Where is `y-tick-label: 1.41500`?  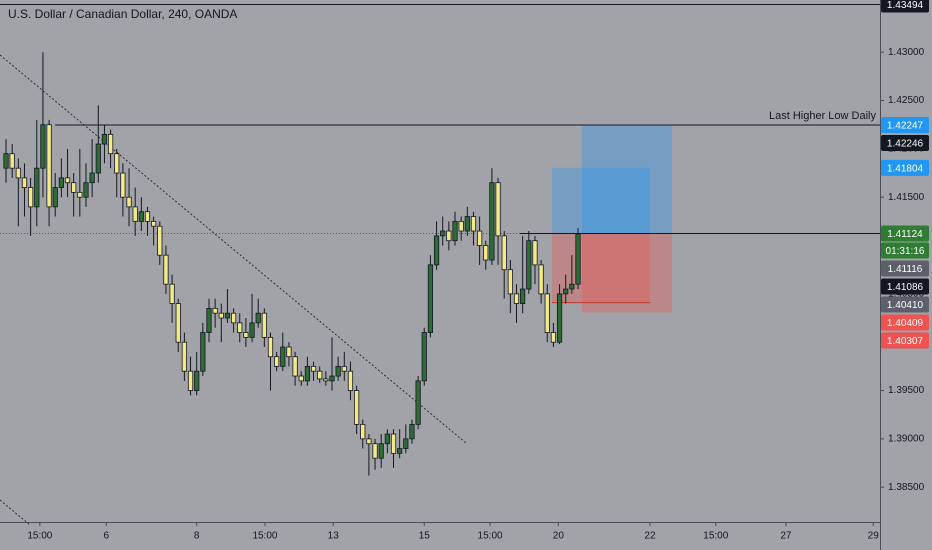
y-tick-label: 1.41500 is located at coordinates (906, 197).